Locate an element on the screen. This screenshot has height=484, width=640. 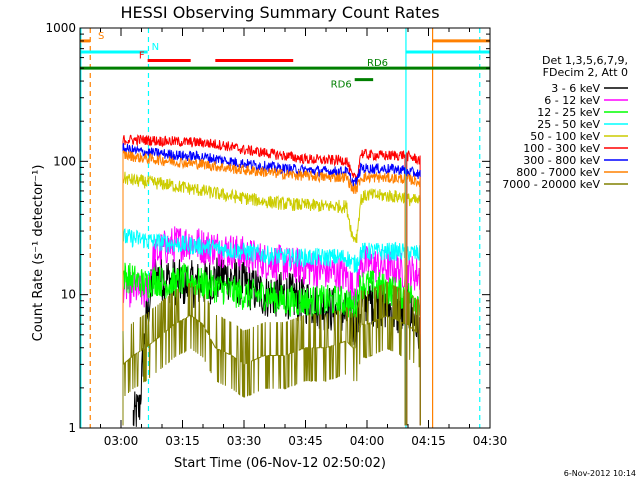
legend-header-0: Det 1,3,5,6,7,9, is located at coordinates (585, 60).